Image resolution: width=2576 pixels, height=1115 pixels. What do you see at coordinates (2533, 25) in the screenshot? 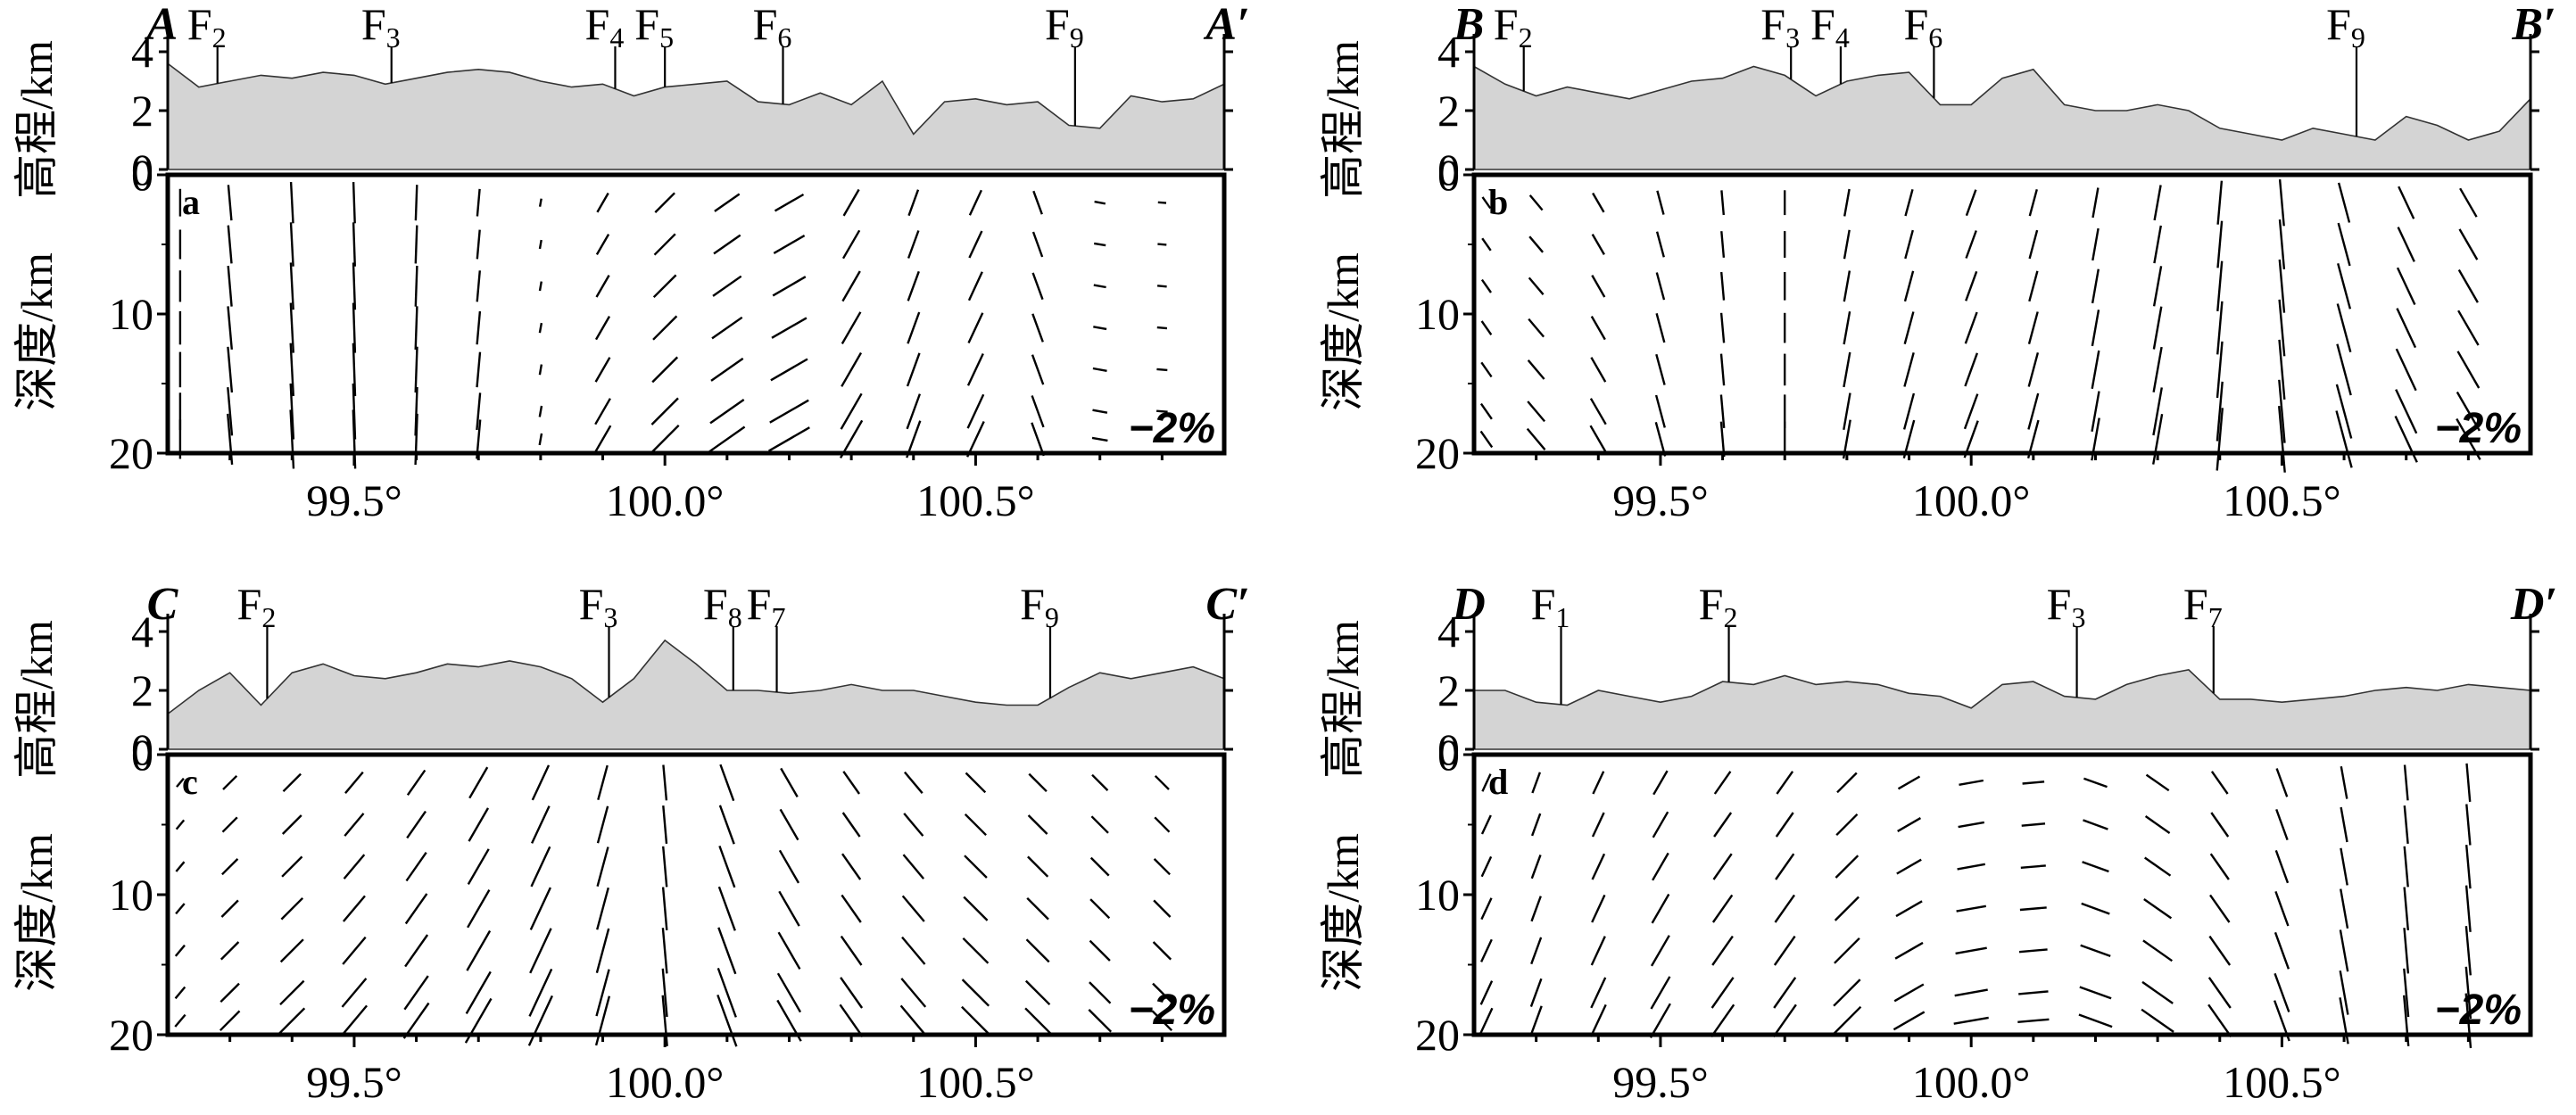
I see `profile-end-label: B′` at bounding box center [2533, 25].